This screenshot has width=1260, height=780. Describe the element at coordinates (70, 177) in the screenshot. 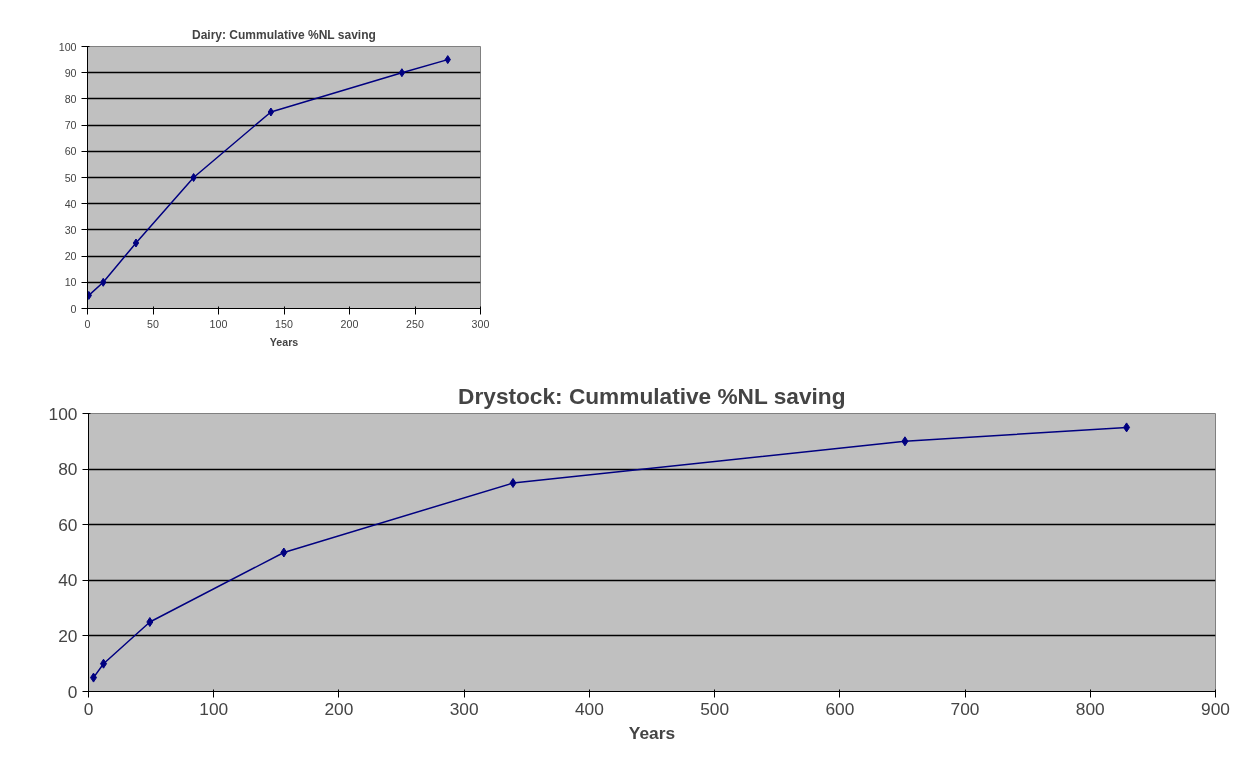

I see `y-tick-label: 50` at that location.